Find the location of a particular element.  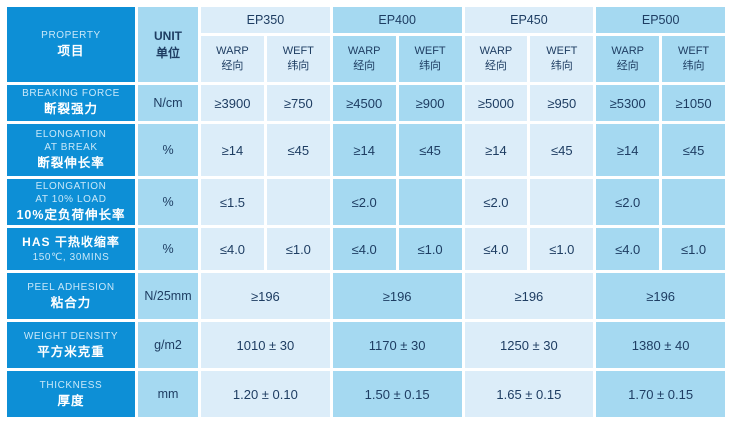

property-header-en: PROPERTY is located at coordinates (71, 35).